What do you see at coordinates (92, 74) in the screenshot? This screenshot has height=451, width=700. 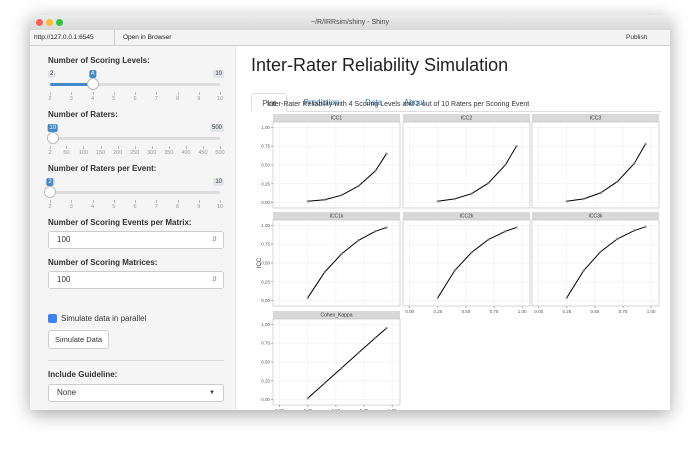 I see `slider-value: 4` at bounding box center [92, 74].